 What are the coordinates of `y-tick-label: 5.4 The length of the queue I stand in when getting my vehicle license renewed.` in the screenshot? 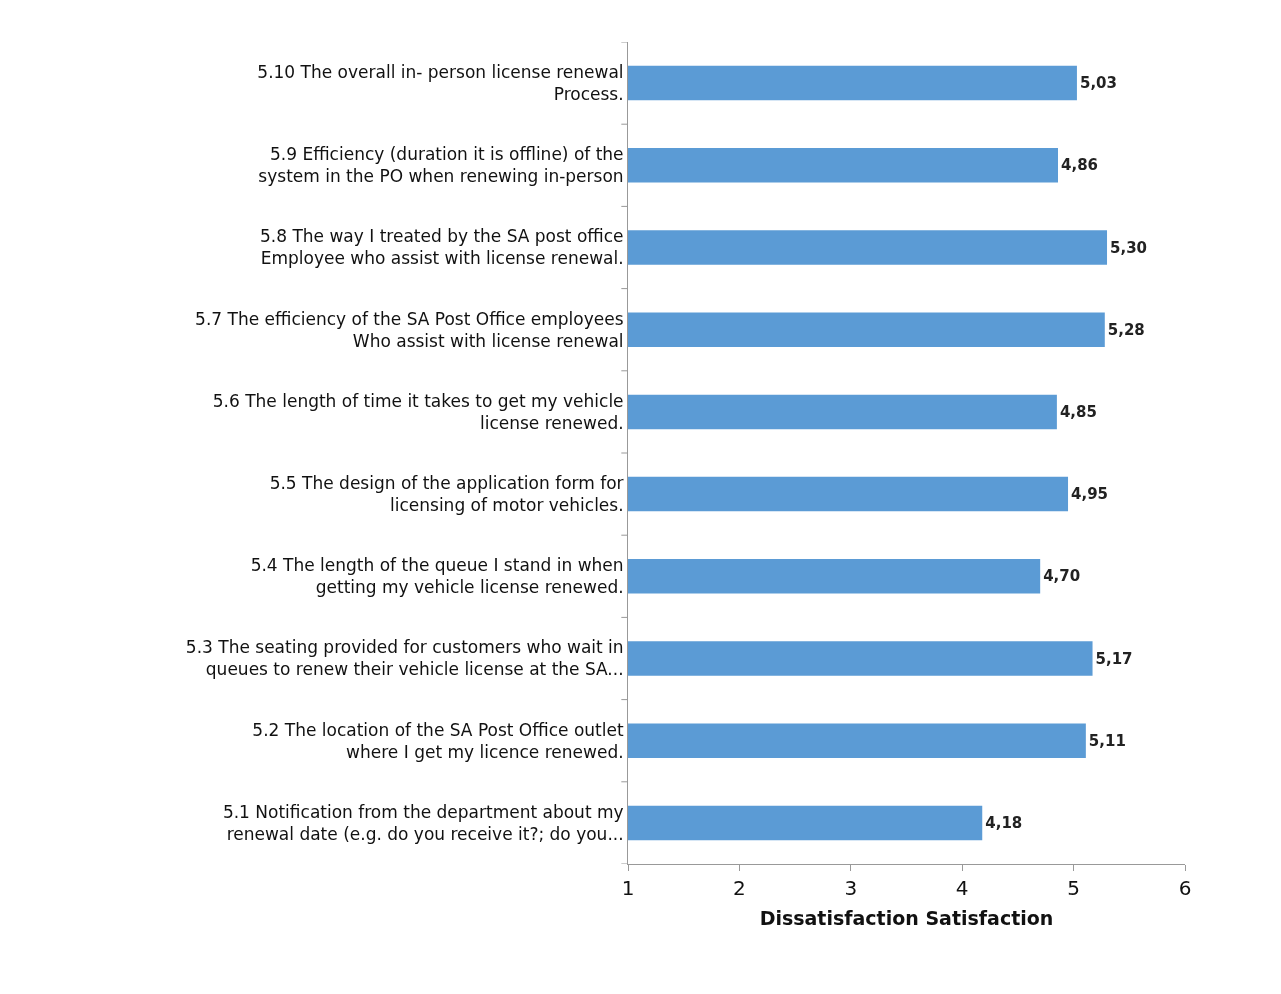 It's located at (437, 576).